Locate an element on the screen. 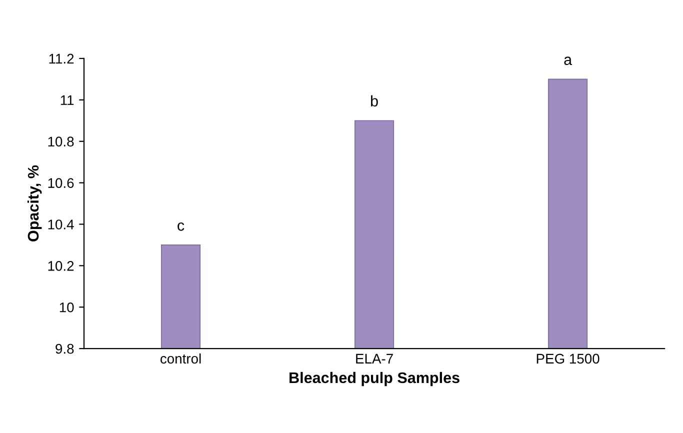  x-tick-label: PEG 1500 is located at coordinates (568, 359).